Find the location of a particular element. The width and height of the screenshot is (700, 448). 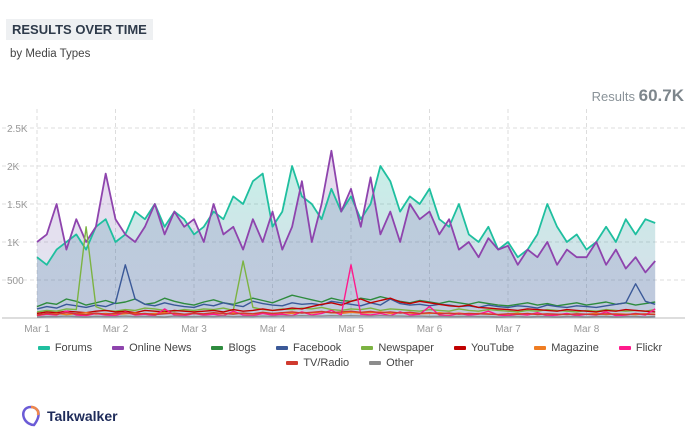

legend-label: Newspaper is located at coordinates (406, 348).